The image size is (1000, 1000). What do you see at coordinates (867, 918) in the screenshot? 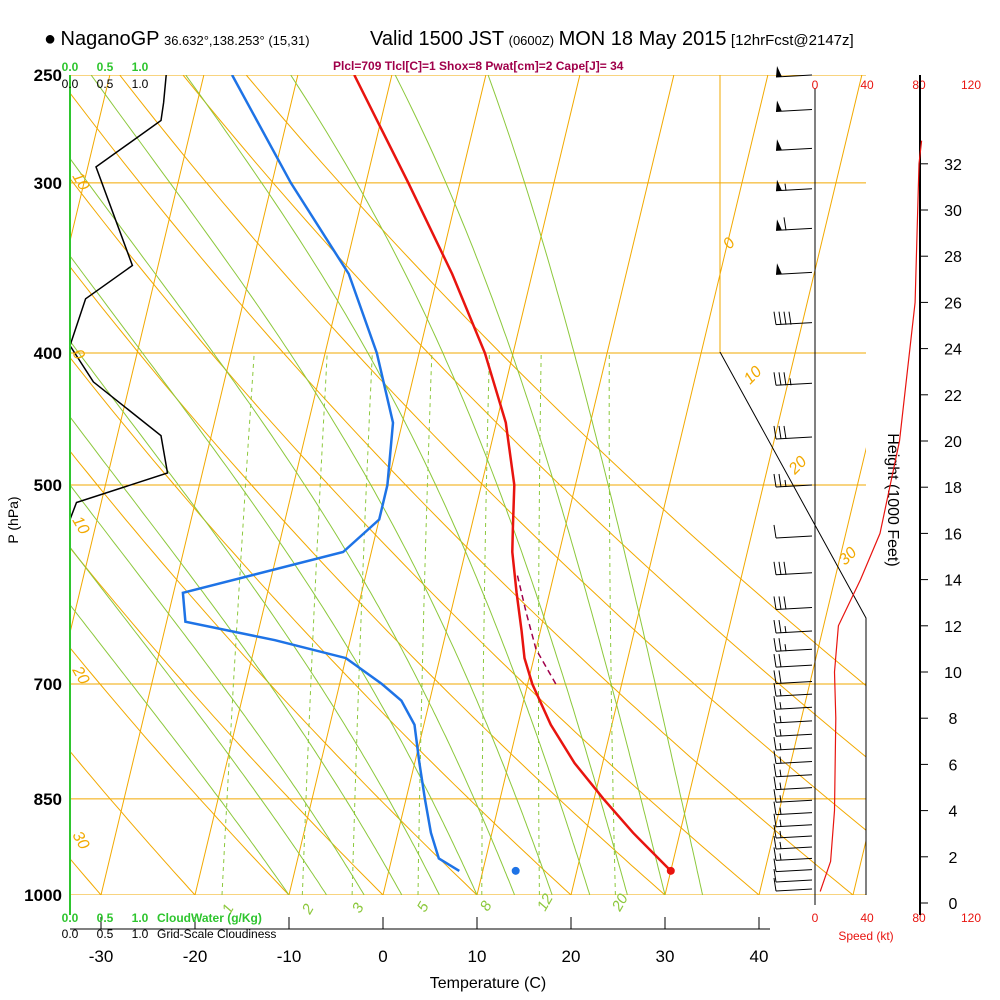
I see `wind-speed-tick-label: 40` at bounding box center [867, 918].